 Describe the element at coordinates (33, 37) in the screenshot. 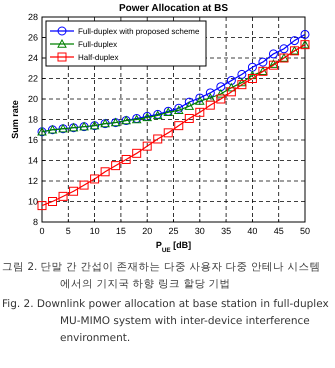

I see `y-tick-label: 26` at that location.